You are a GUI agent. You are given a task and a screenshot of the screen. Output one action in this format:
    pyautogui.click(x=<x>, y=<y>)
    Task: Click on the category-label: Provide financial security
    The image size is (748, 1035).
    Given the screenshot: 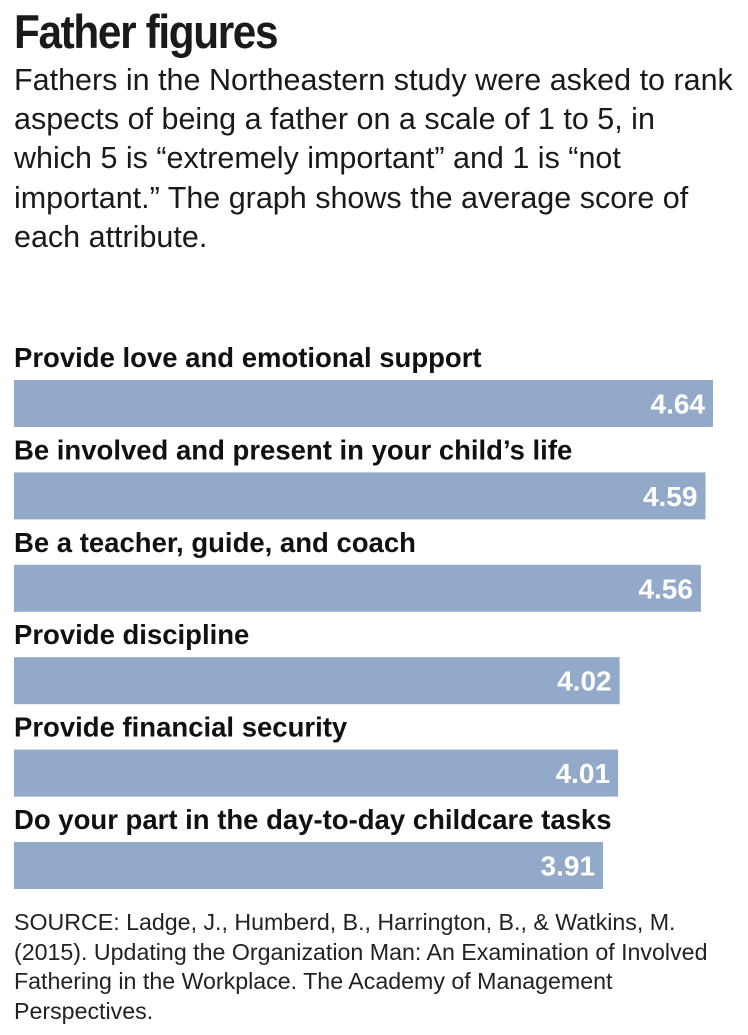 What is the action you would take?
    pyautogui.click(x=181, y=727)
    